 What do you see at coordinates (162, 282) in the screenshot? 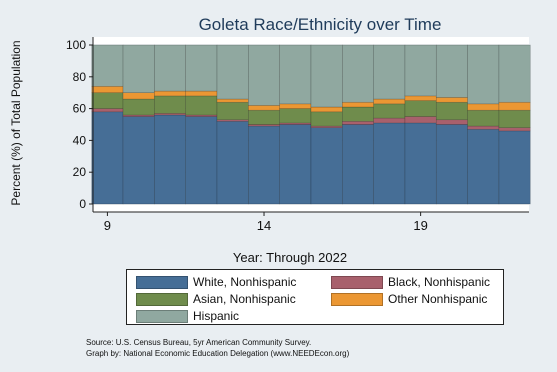
I see `legend-swatch-white` at bounding box center [162, 282].